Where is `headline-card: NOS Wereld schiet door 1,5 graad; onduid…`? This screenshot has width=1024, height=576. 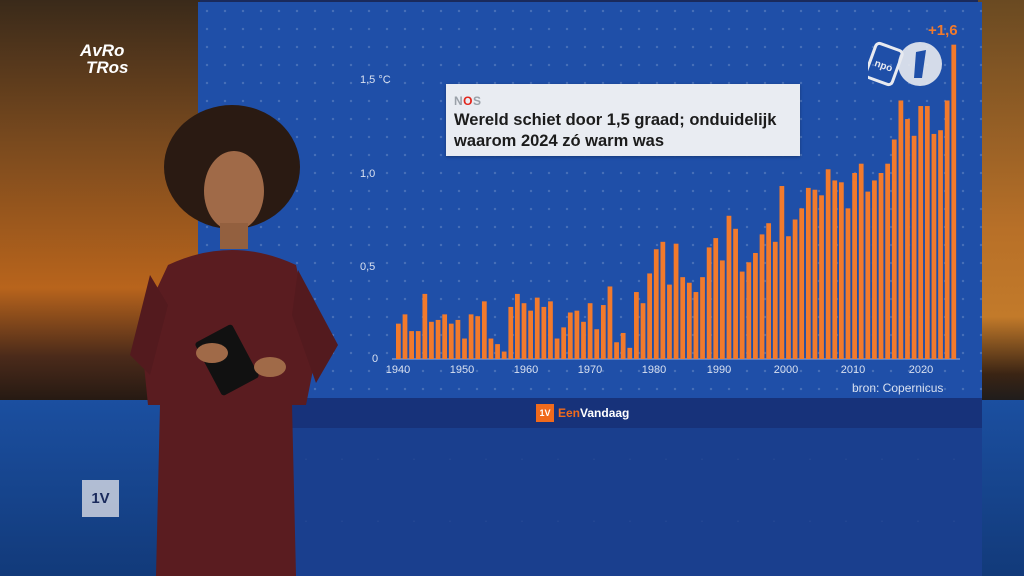
headline-card: NOS Wereld schiet door 1,5 graad; onduid… is located at coordinates (623, 120).